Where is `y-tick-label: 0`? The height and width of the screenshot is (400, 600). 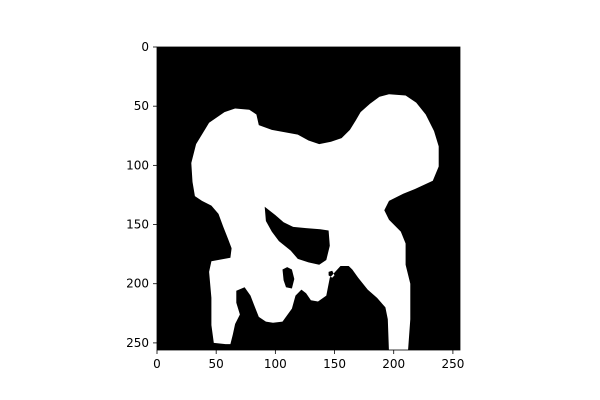 y-tick-label: 0 is located at coordinates (145, 47).